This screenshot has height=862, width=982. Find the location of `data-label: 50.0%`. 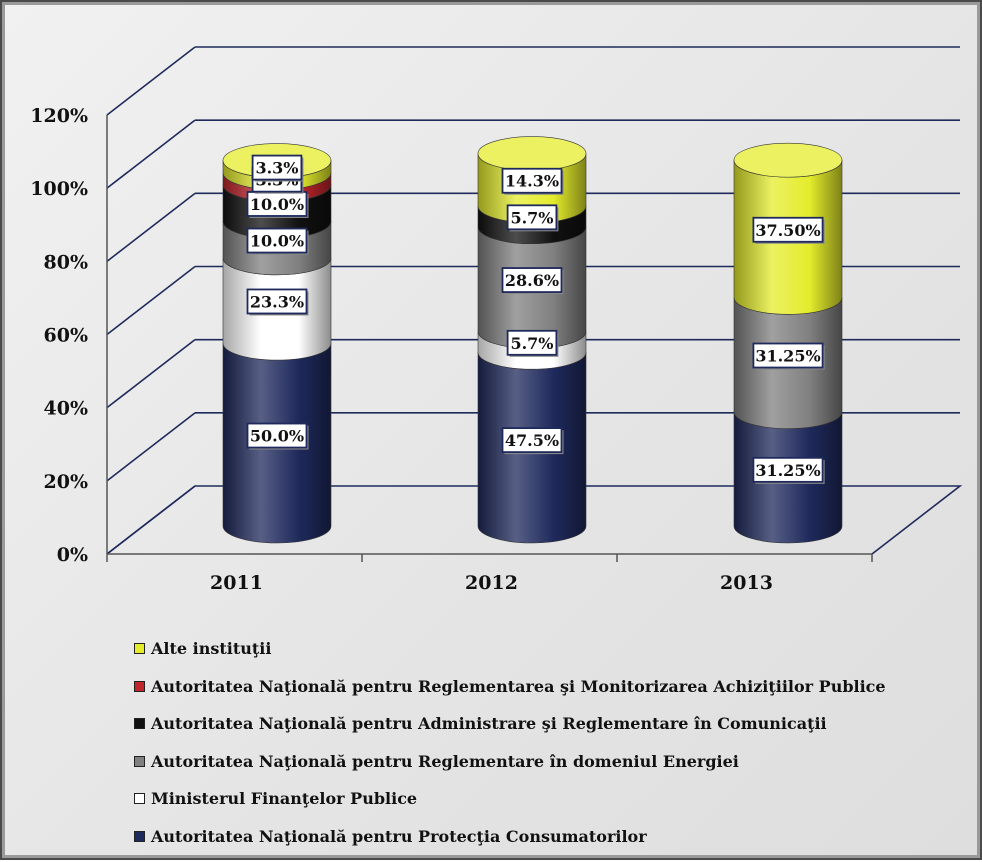

data-label: 50.0% is located at coordinates (277, 436).